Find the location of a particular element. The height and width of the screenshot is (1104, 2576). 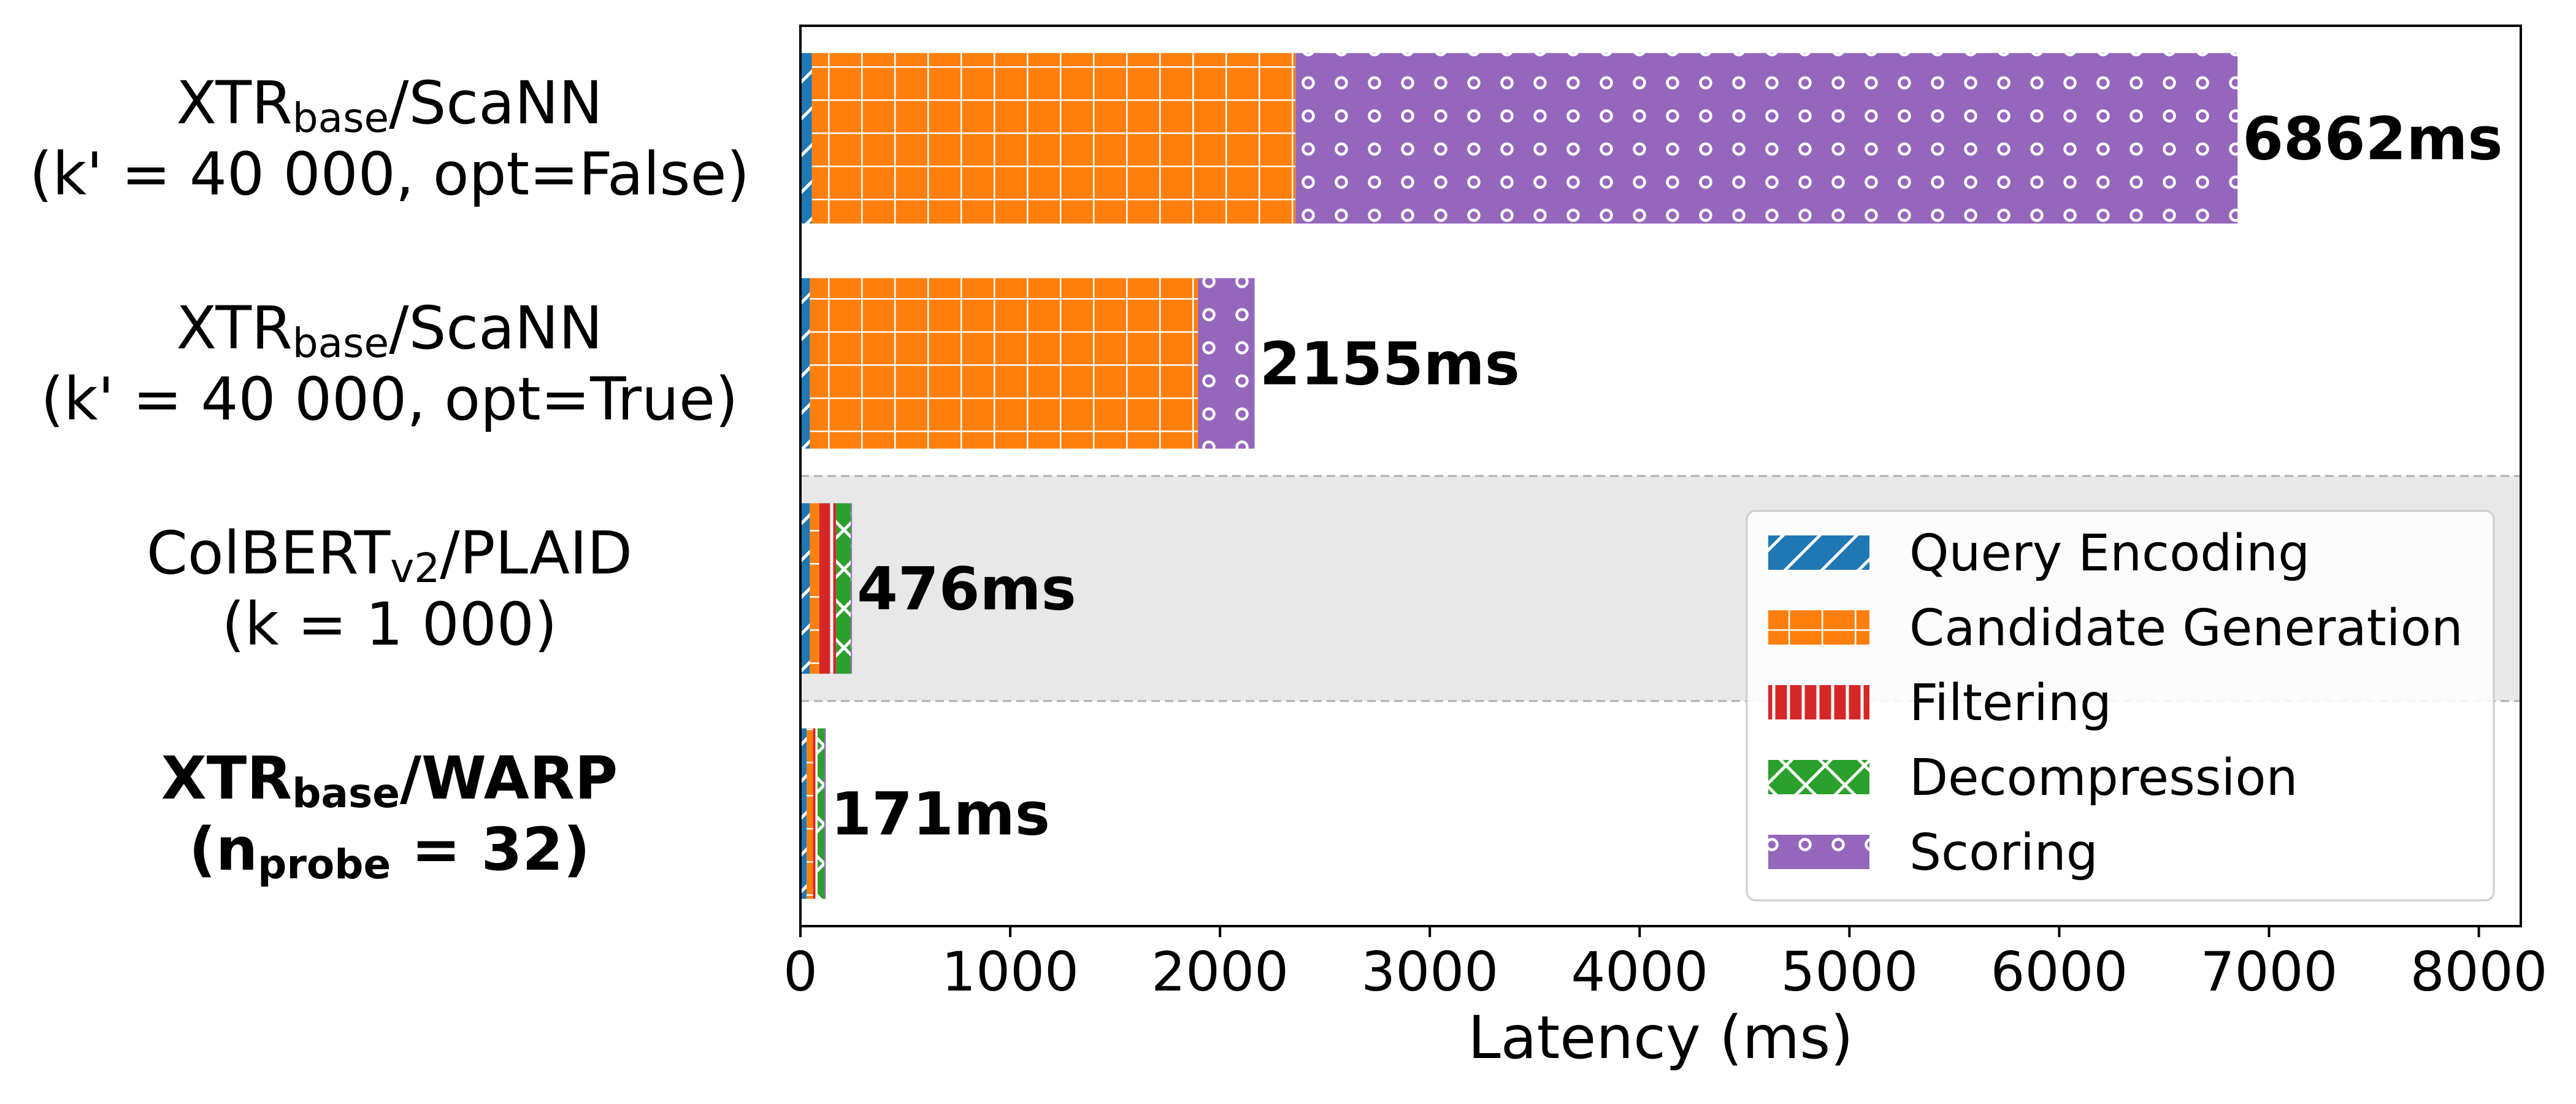

x-tick-label-3: 3000 is located at coordinates (1429, 971).